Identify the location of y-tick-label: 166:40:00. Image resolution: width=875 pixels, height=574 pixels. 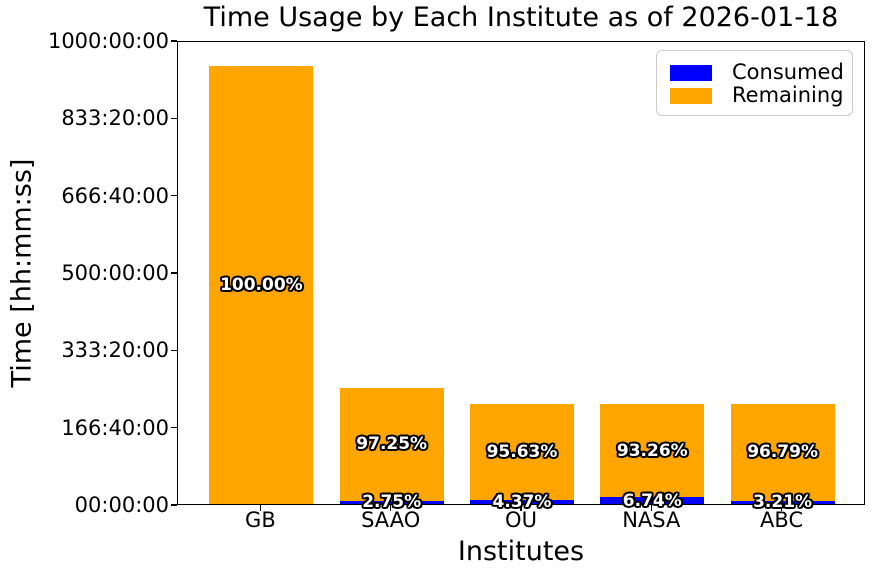
(115, 427).